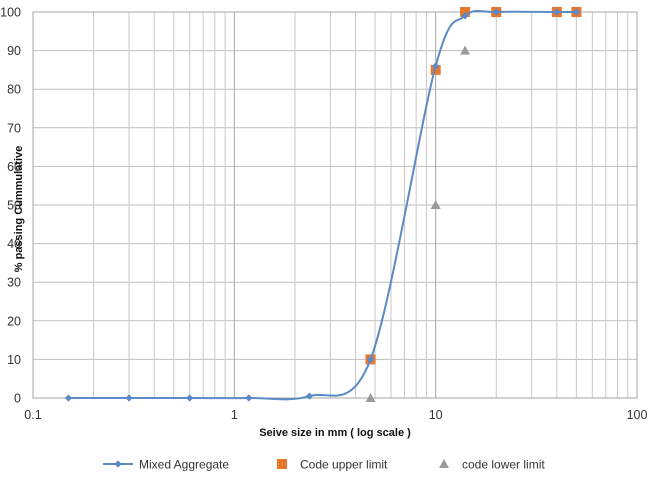 The image size is (651, 477). What do you see at coordinates (32, 415) in the screenshot?
I see `x-tick-label: 0.1` at bounding box center [32, 415].